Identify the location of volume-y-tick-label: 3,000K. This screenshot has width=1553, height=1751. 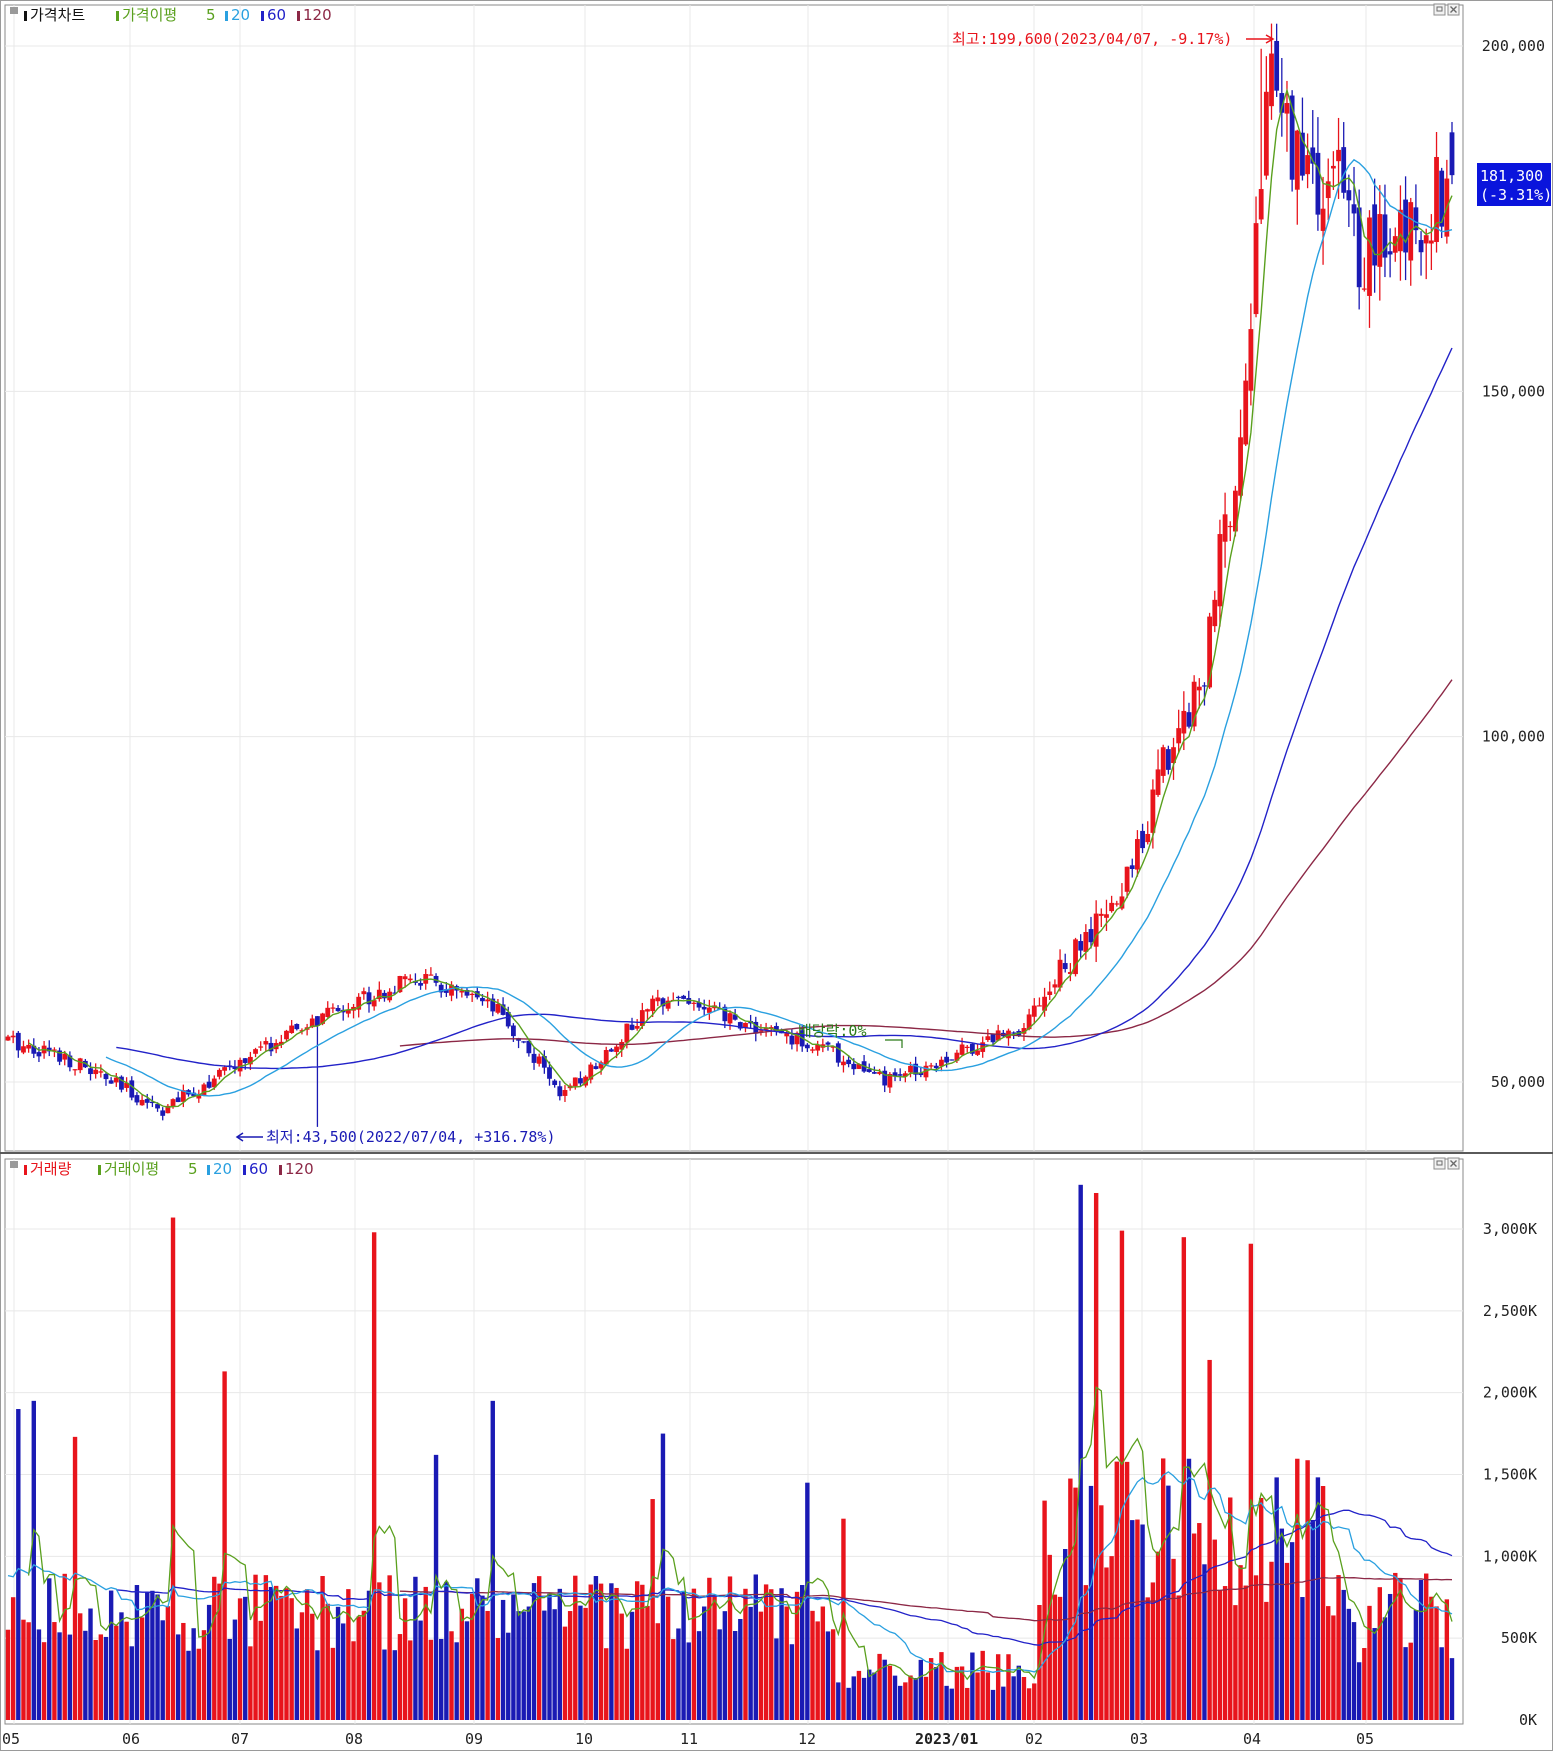
(1510, 1229).